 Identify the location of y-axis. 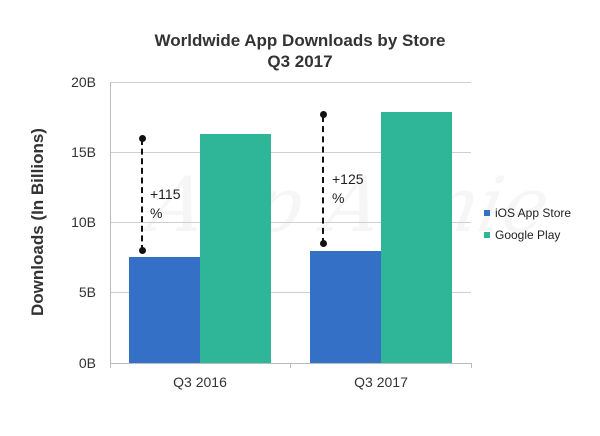
(110, 223).